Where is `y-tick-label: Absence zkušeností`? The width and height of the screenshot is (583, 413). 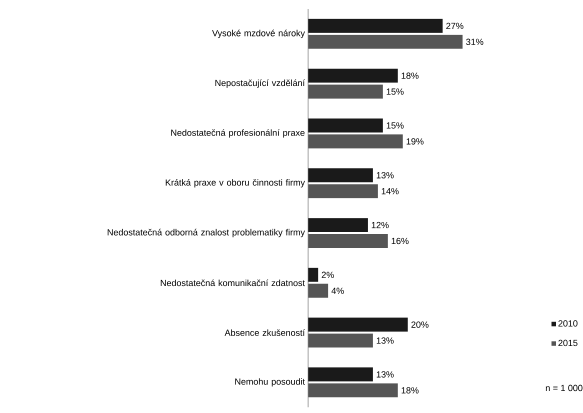 y-tick-label: Absence zkušeností is located at coordinates (264, 332).